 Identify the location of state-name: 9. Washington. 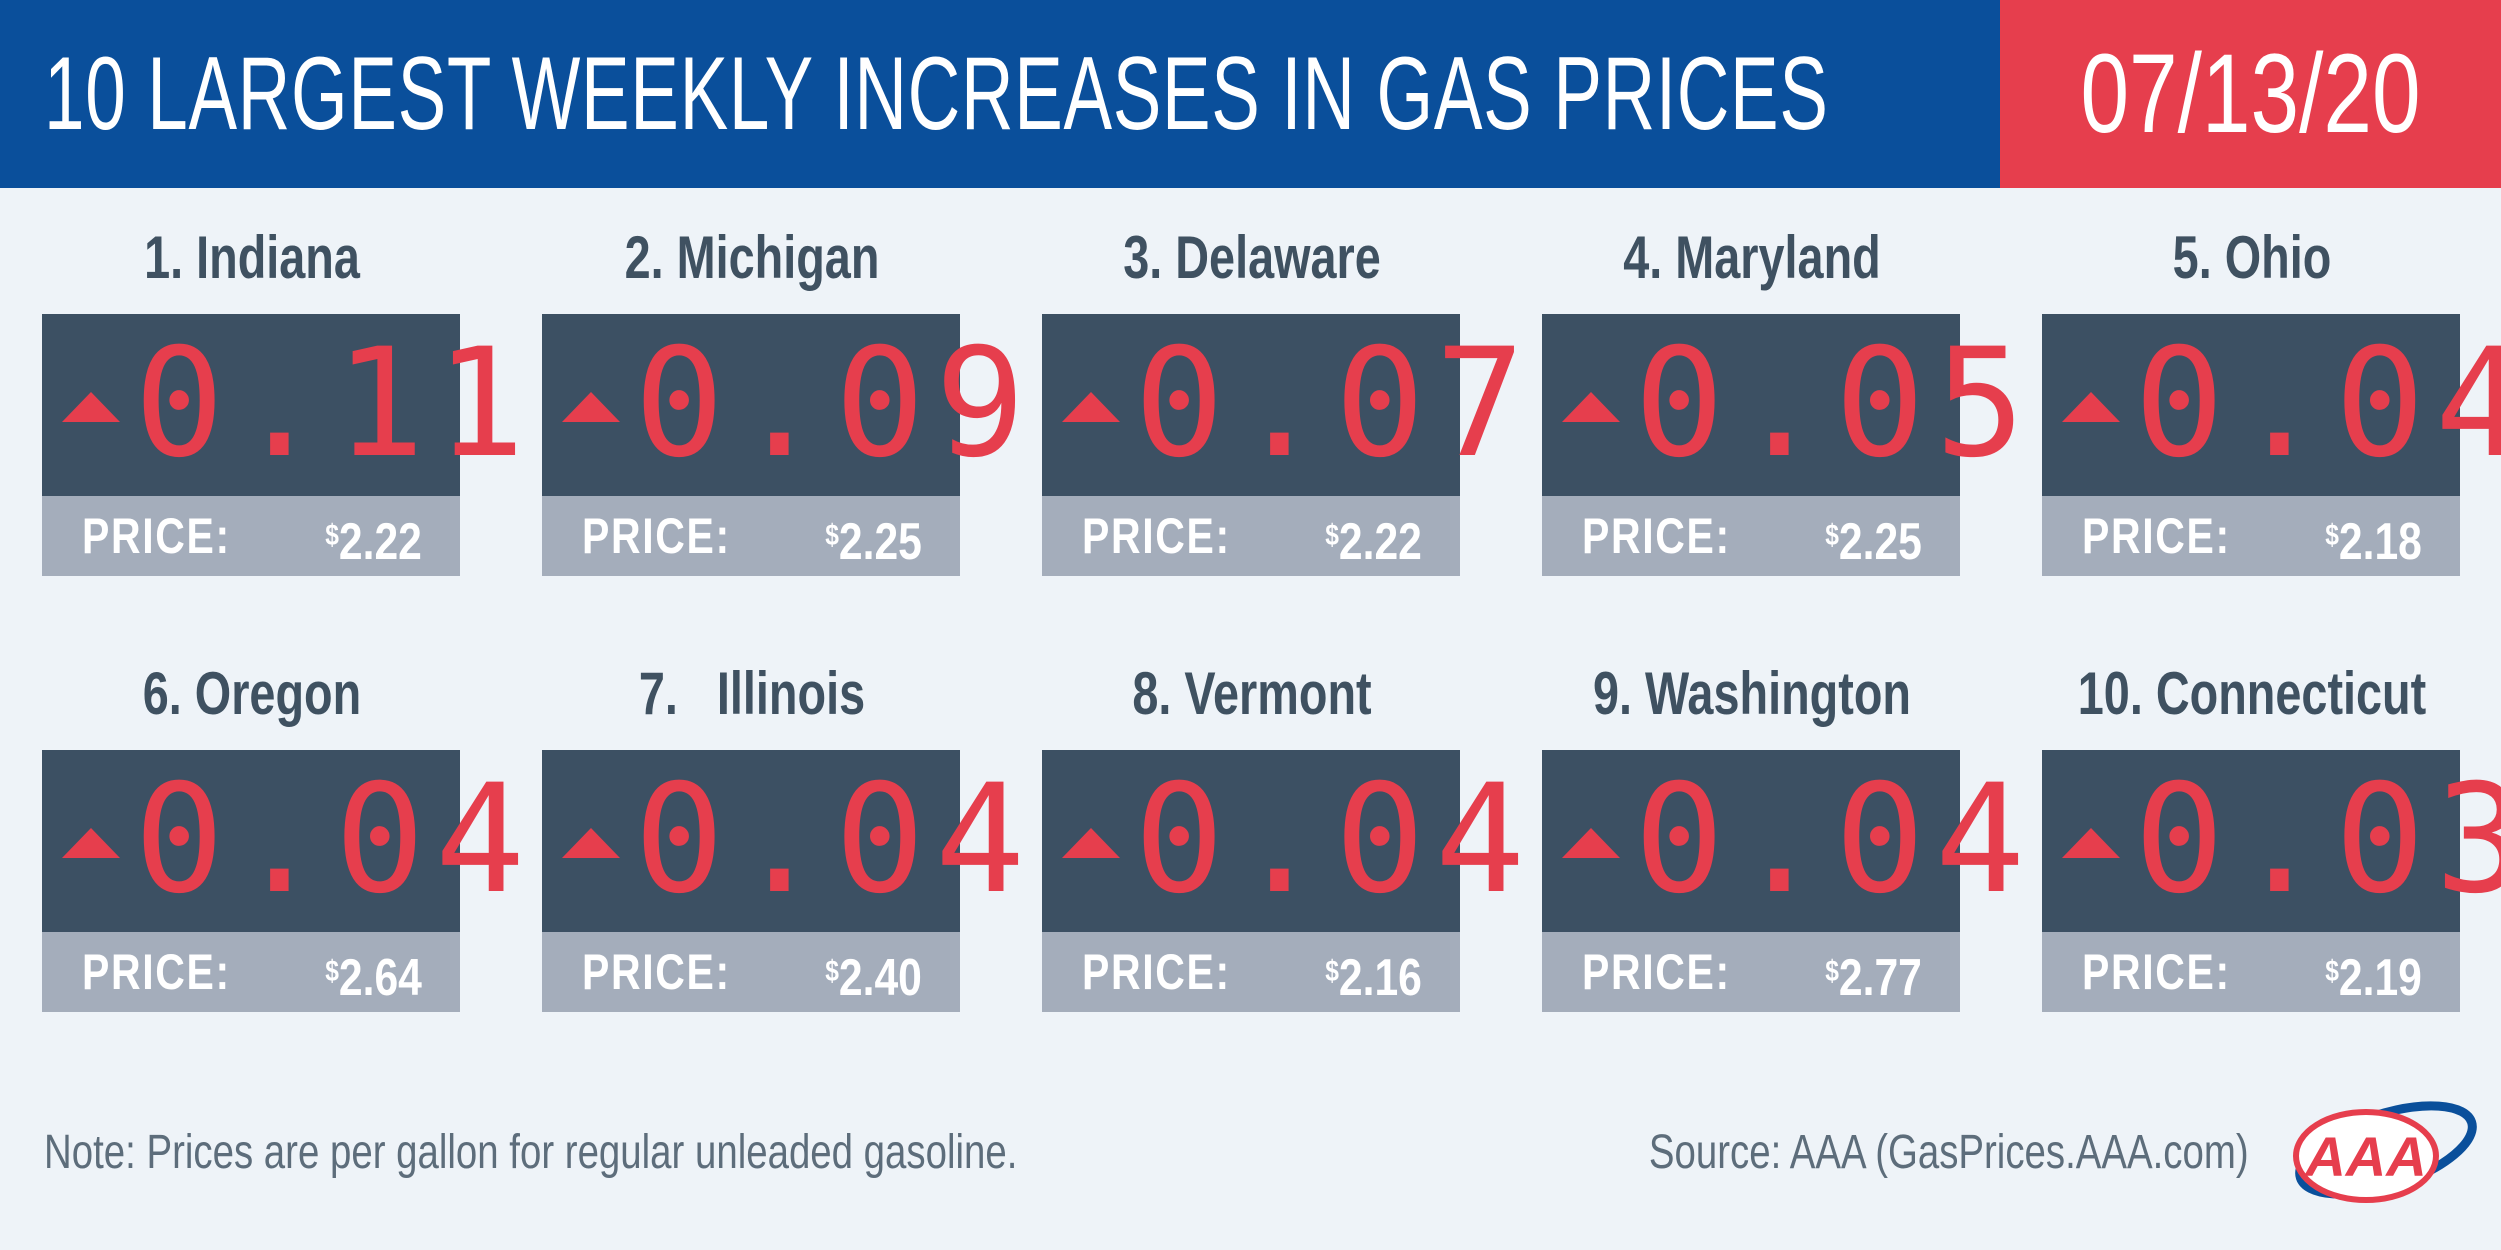
(1752, 693).